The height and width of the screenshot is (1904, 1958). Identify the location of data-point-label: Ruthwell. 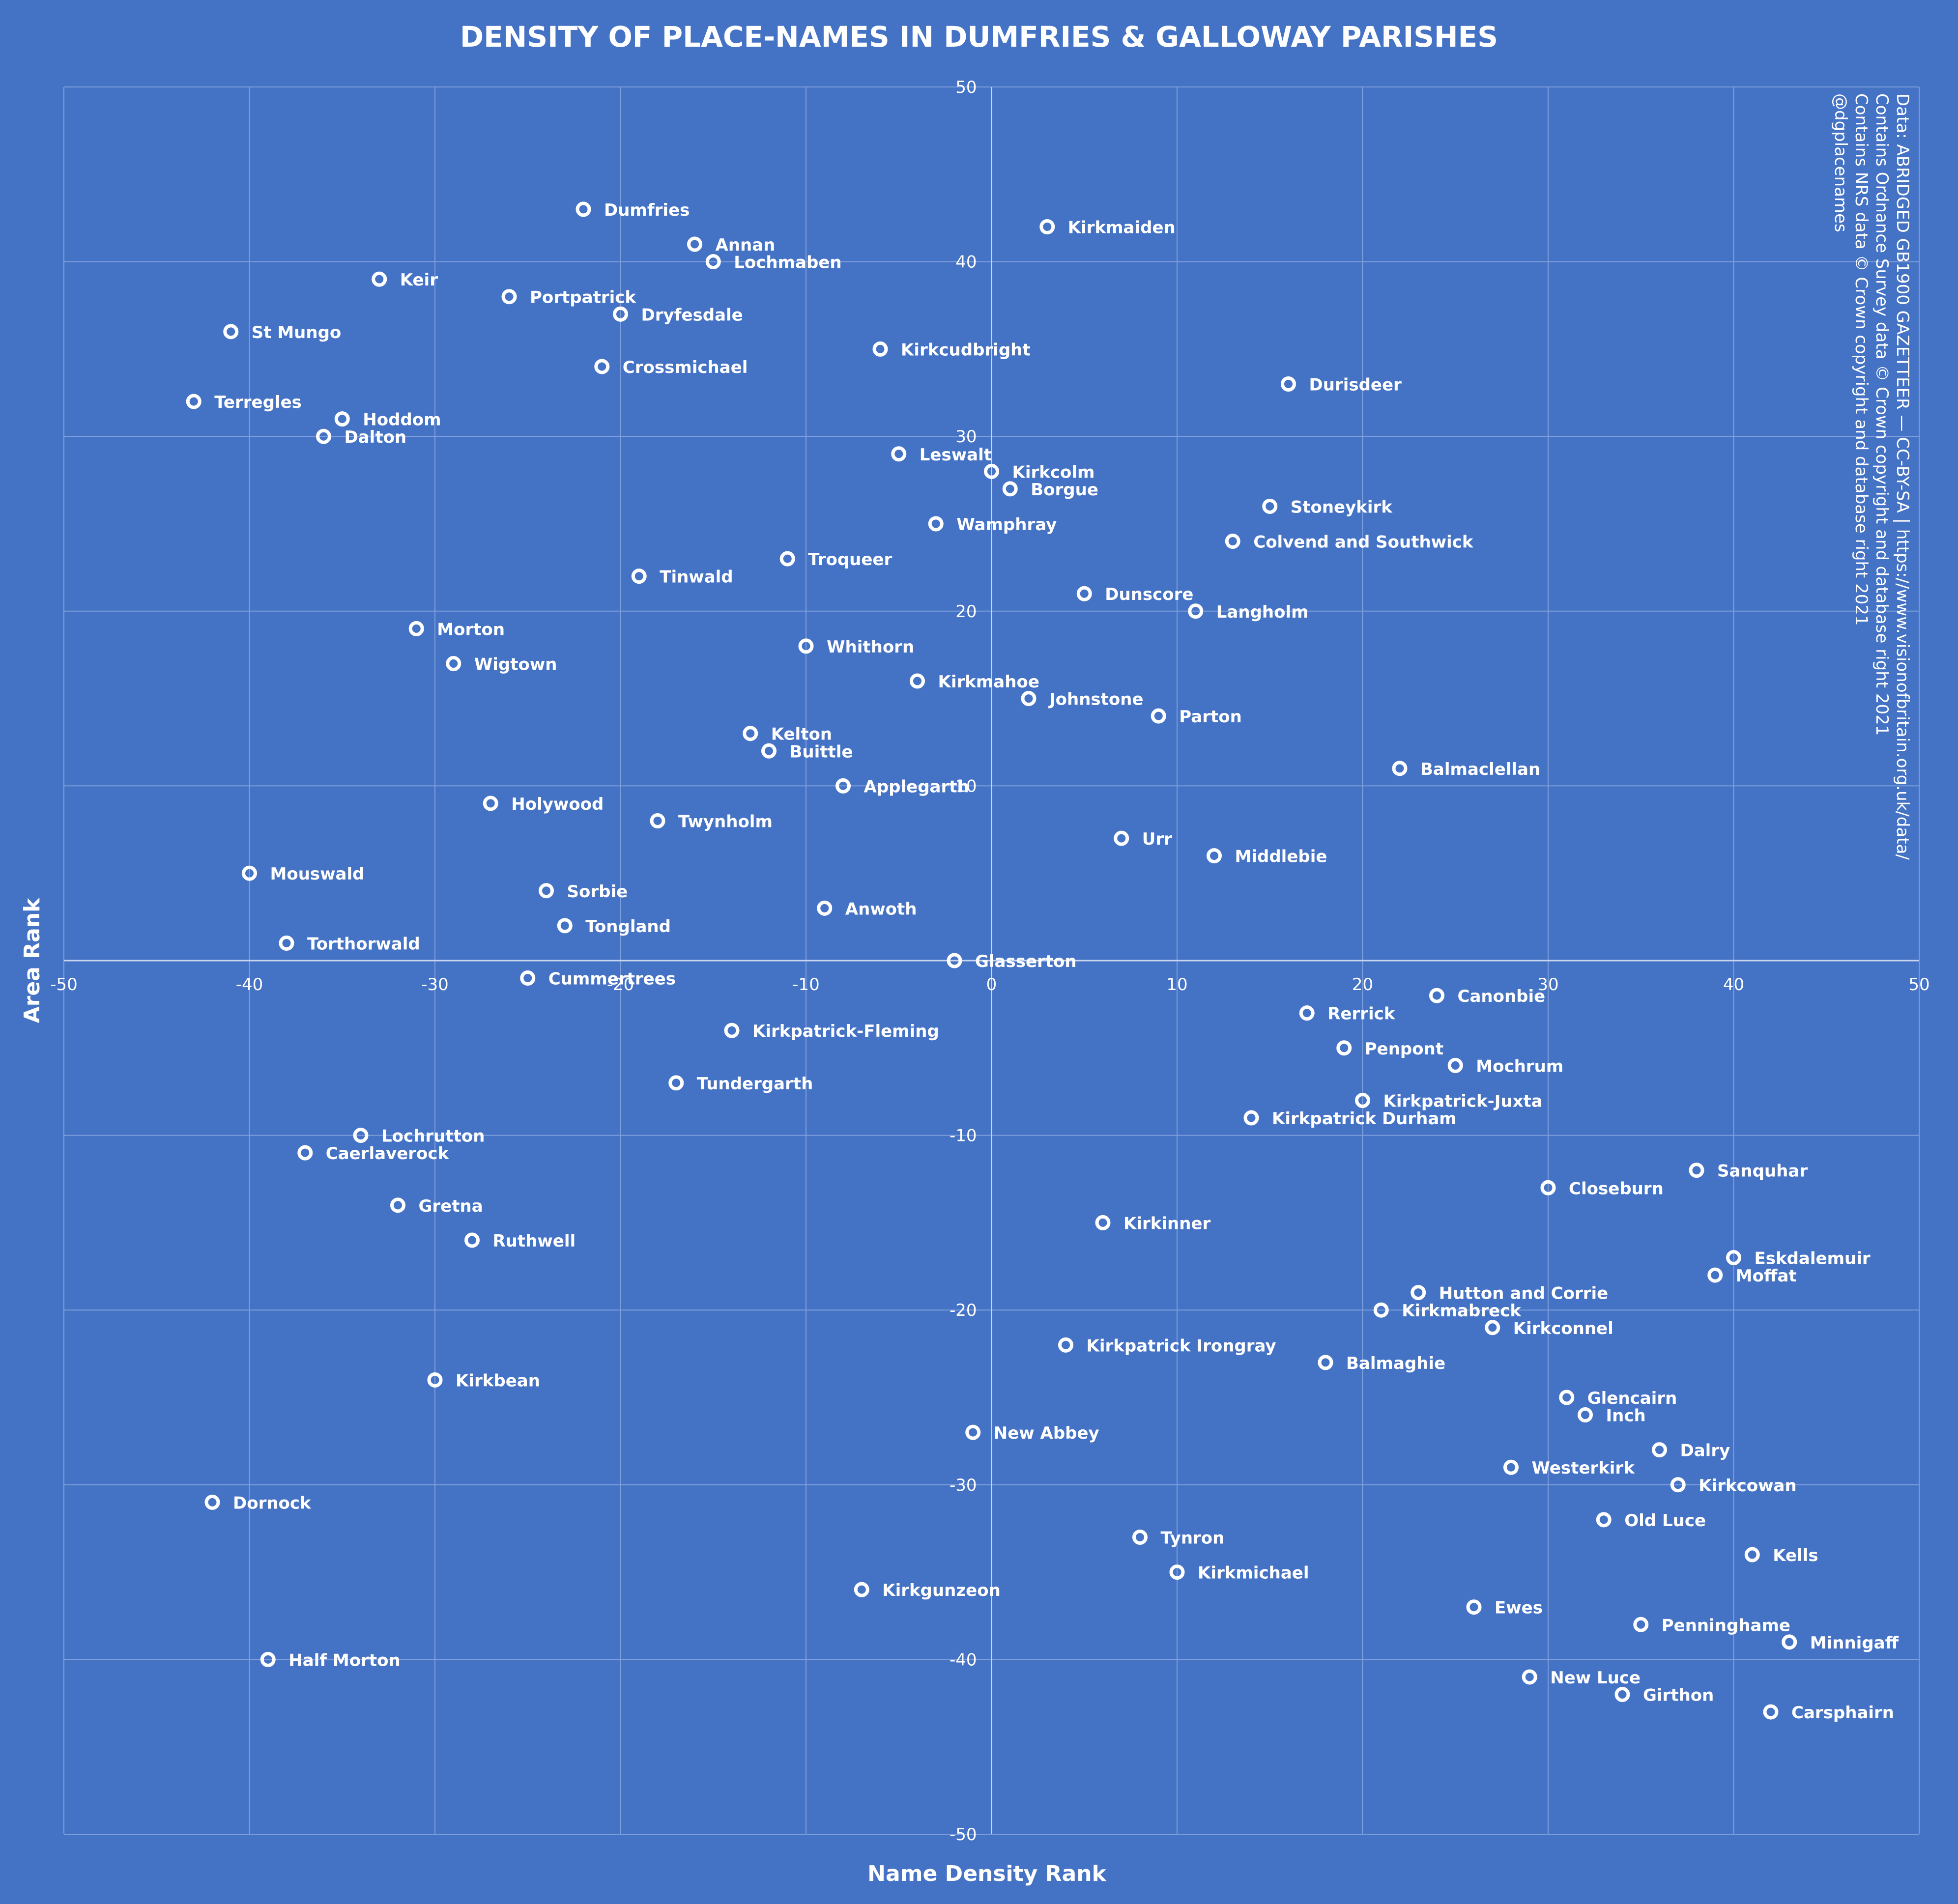
(534, 1241).